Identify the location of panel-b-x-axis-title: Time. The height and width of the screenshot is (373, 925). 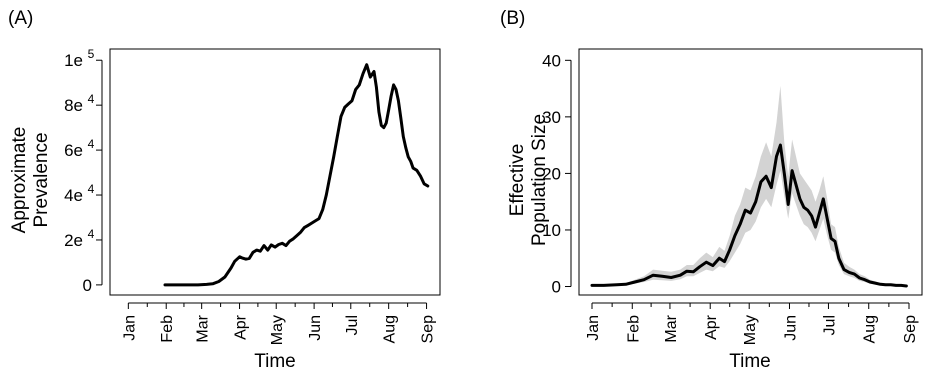
(750, 361).